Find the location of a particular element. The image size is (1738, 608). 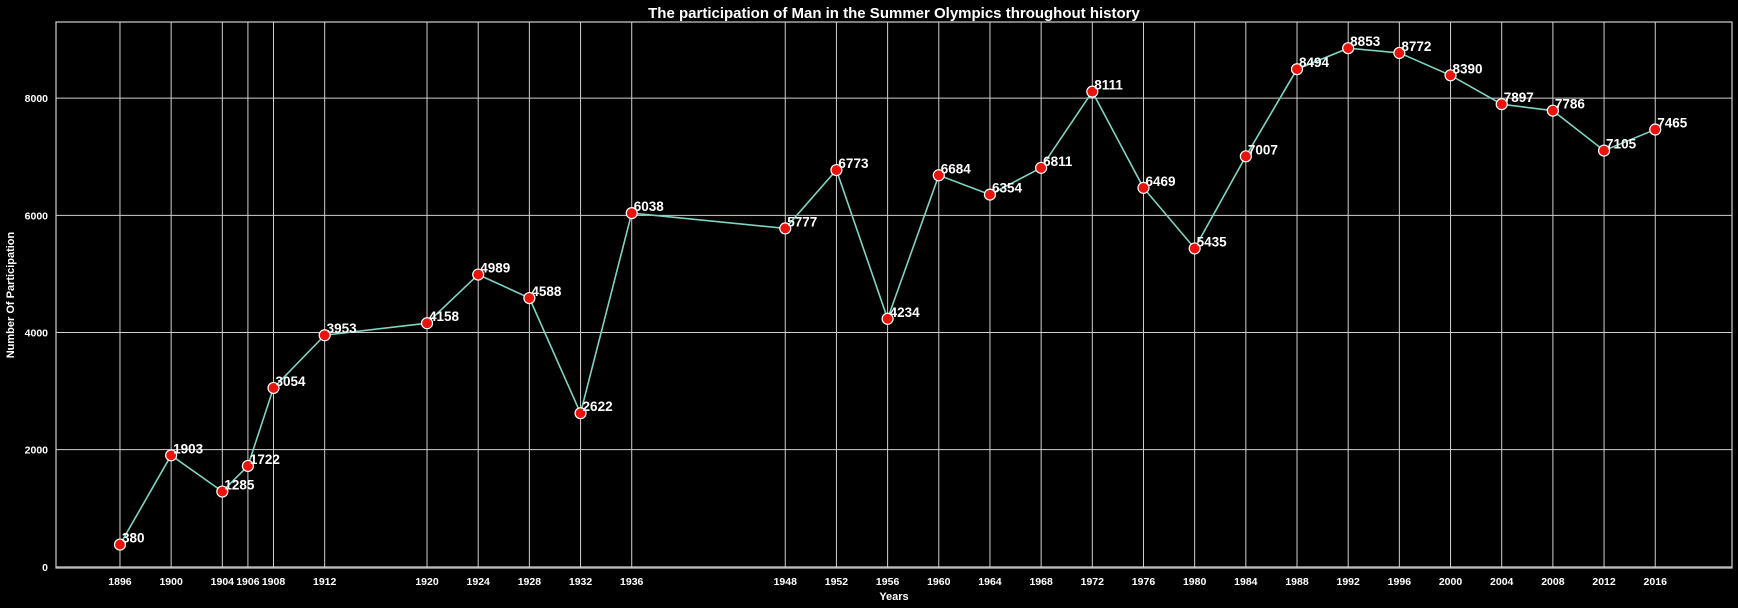

x-tick-label: 1896 is located at coordinates (120, 582).